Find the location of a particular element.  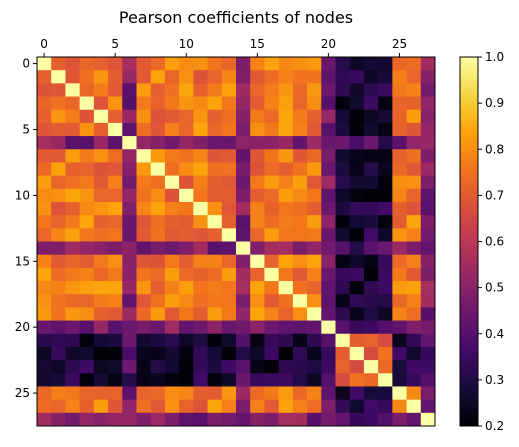

y-tick-label: 20 is located at coordinates (22, 327).